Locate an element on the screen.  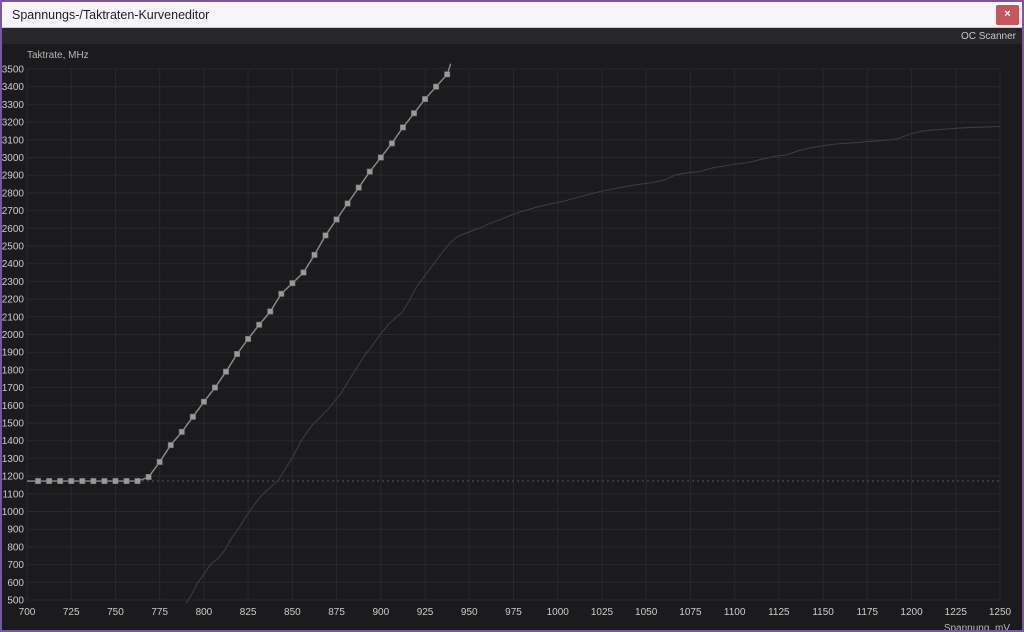
x-tick-label: 875 is located at coordinates (336, 612).